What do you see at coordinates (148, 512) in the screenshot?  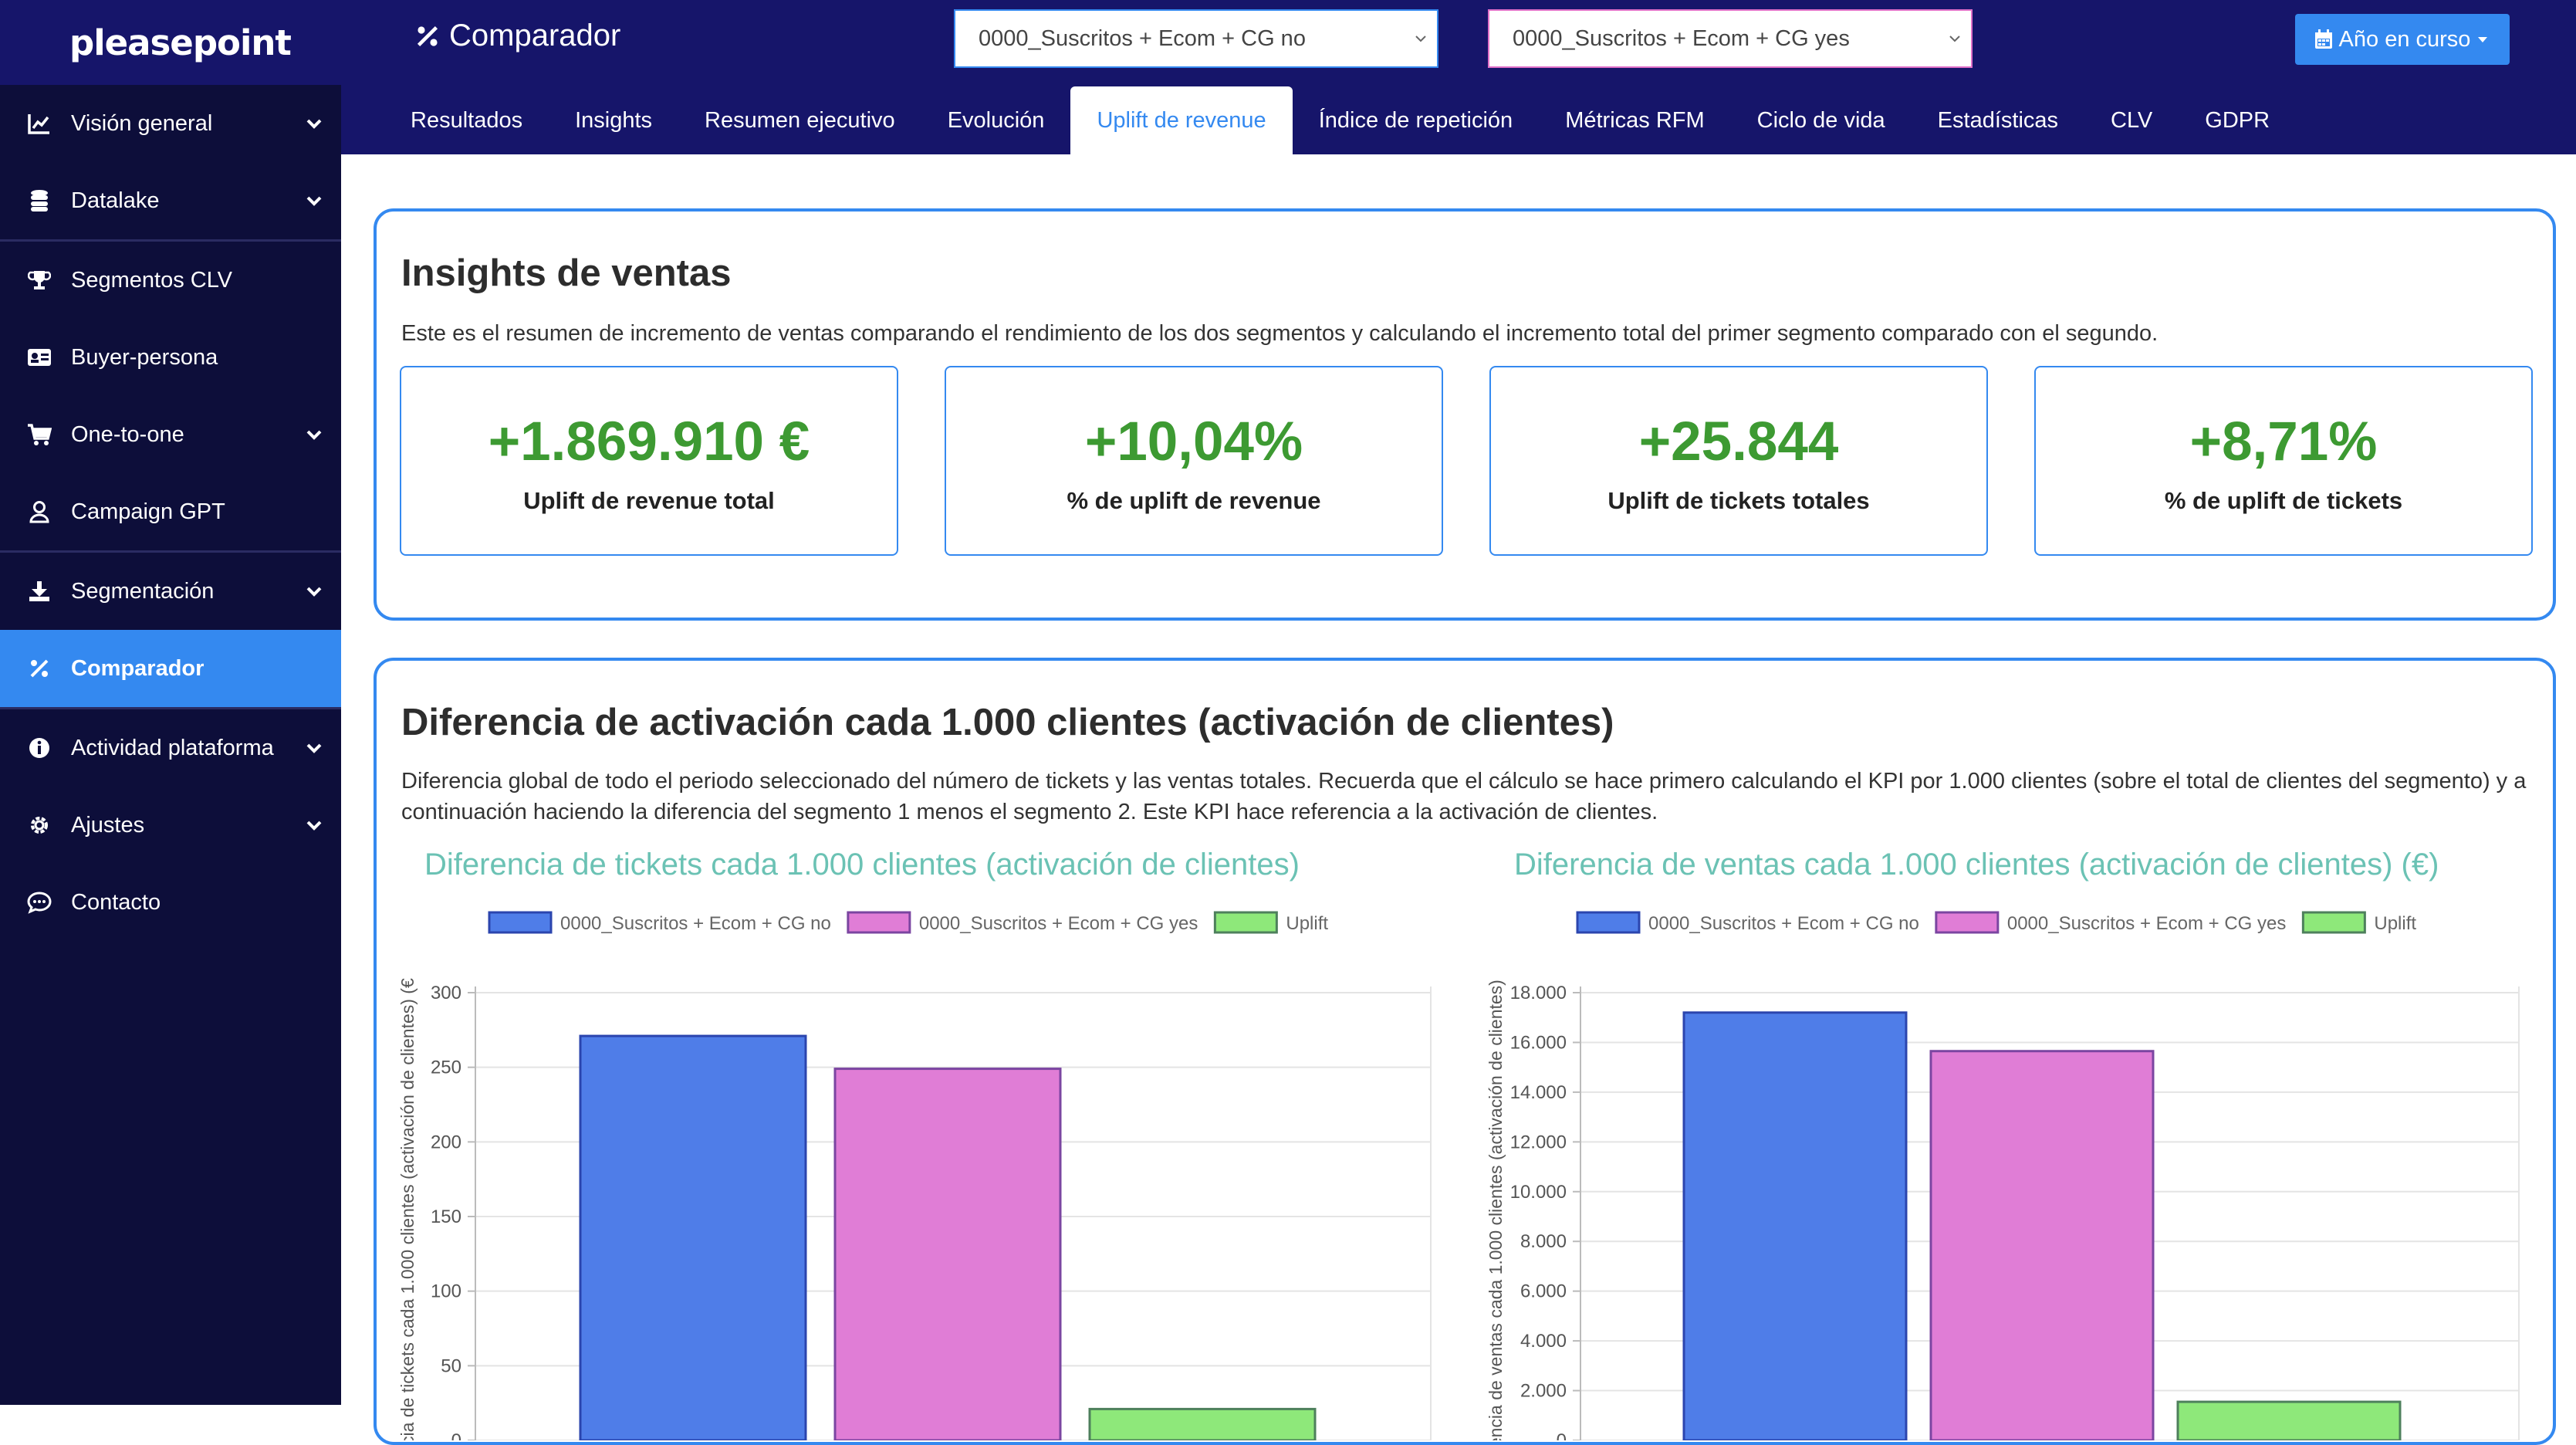 I see `sidebar-item-label: Campaign GPT` at bounding box center [148, 512].